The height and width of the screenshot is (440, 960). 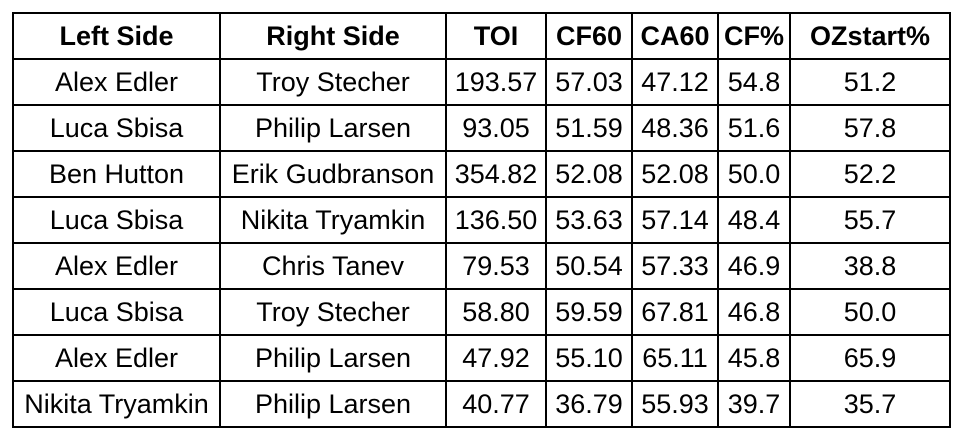 I want to click on cell-ozstart-percent: 65.9, so click(x=870, y=358).